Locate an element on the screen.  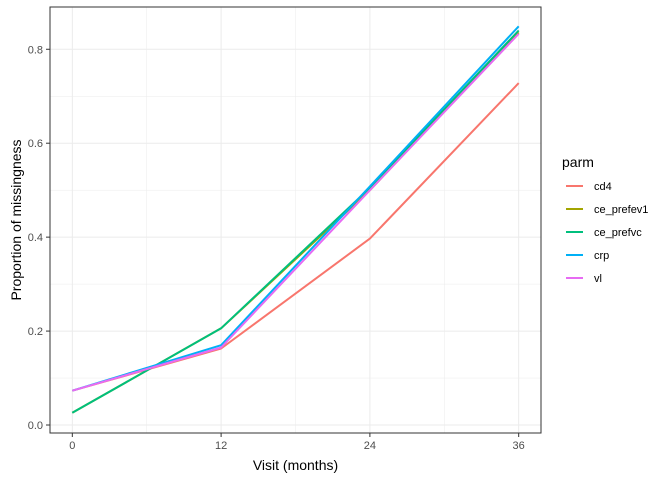
y-axis: 0.0 0.2 0.4 0.6 0.8 is located at coordinates (39, 238).